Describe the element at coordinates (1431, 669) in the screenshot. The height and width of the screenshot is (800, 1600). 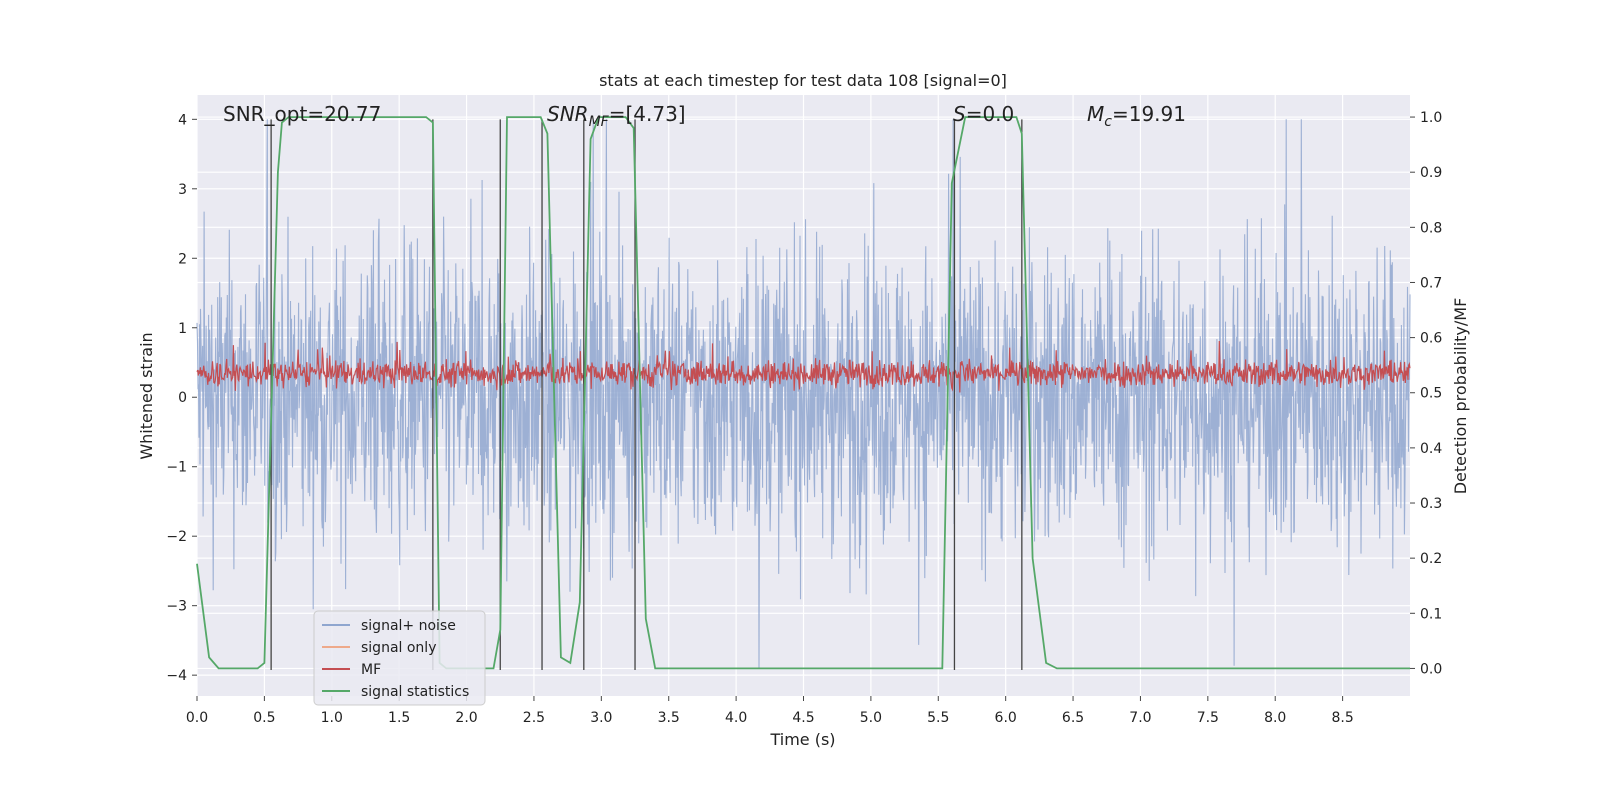
I see `y-right-tick-label: 0.0` at that location.